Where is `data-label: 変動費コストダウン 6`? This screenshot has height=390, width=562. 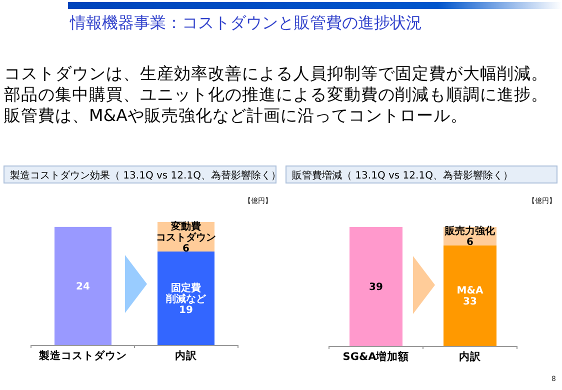 data-label: 変動費コストダウン 6 is located at coordinates (186, 237).